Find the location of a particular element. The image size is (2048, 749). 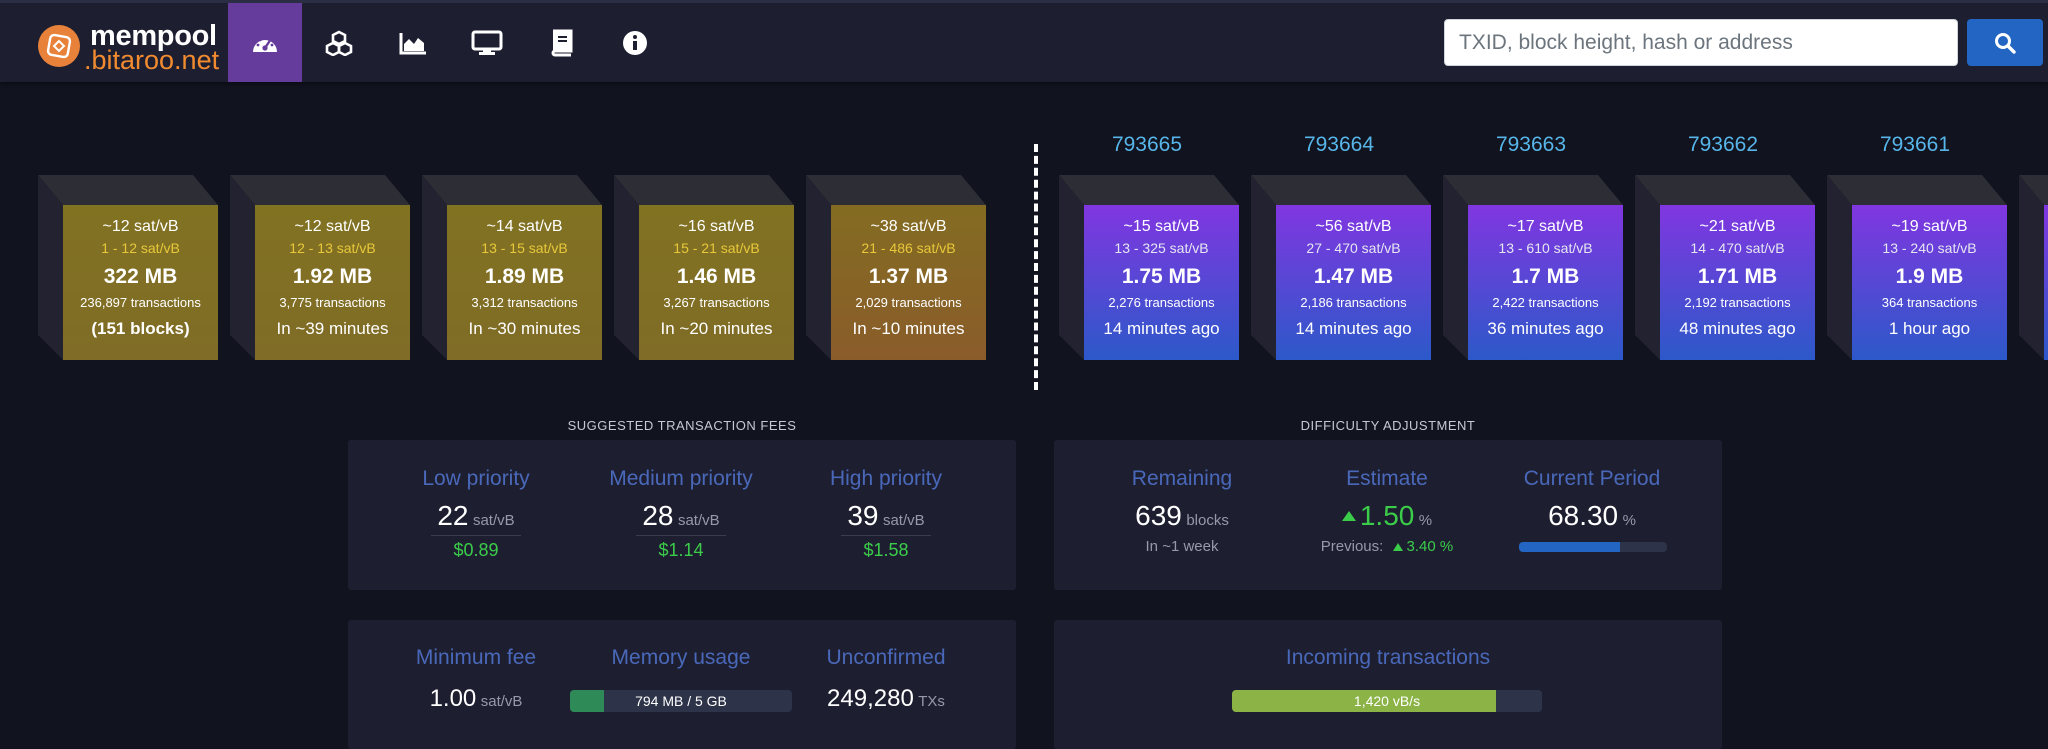

median-fee: ~15 sat/vB is located at coordinates (1161, 226).